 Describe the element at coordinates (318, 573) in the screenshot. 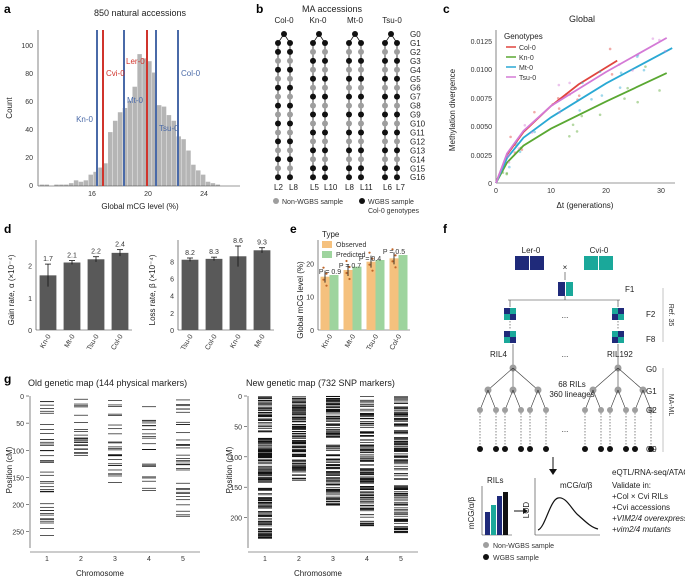

I see `panel-g-xlabel-right: Chromosome` at that location.